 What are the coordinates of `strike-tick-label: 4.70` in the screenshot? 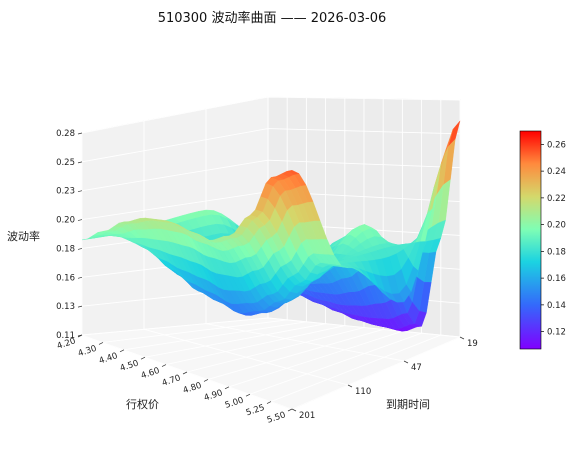 It's located at (171, 380).